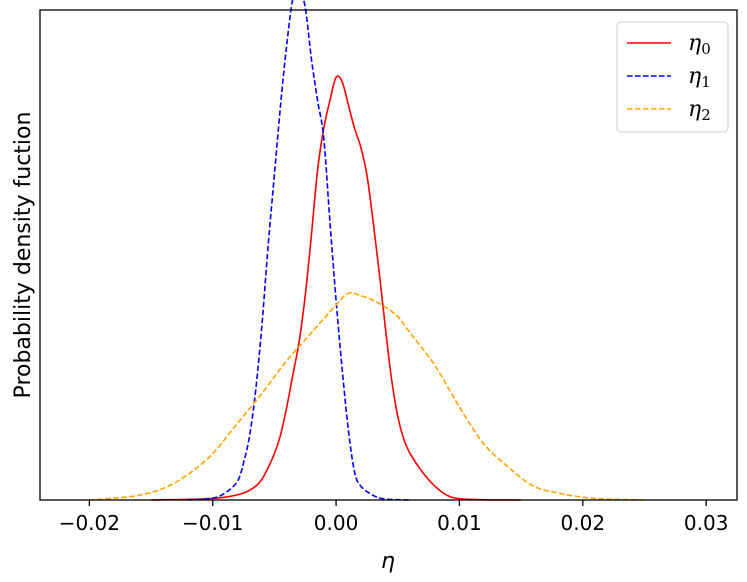 Image resolution: width=747 pixels, height=582 pixels. I want to click on x-axis-ticks: −0.02 −0.01 0.00 0.01 0.02 0.03, so click(394, 517).